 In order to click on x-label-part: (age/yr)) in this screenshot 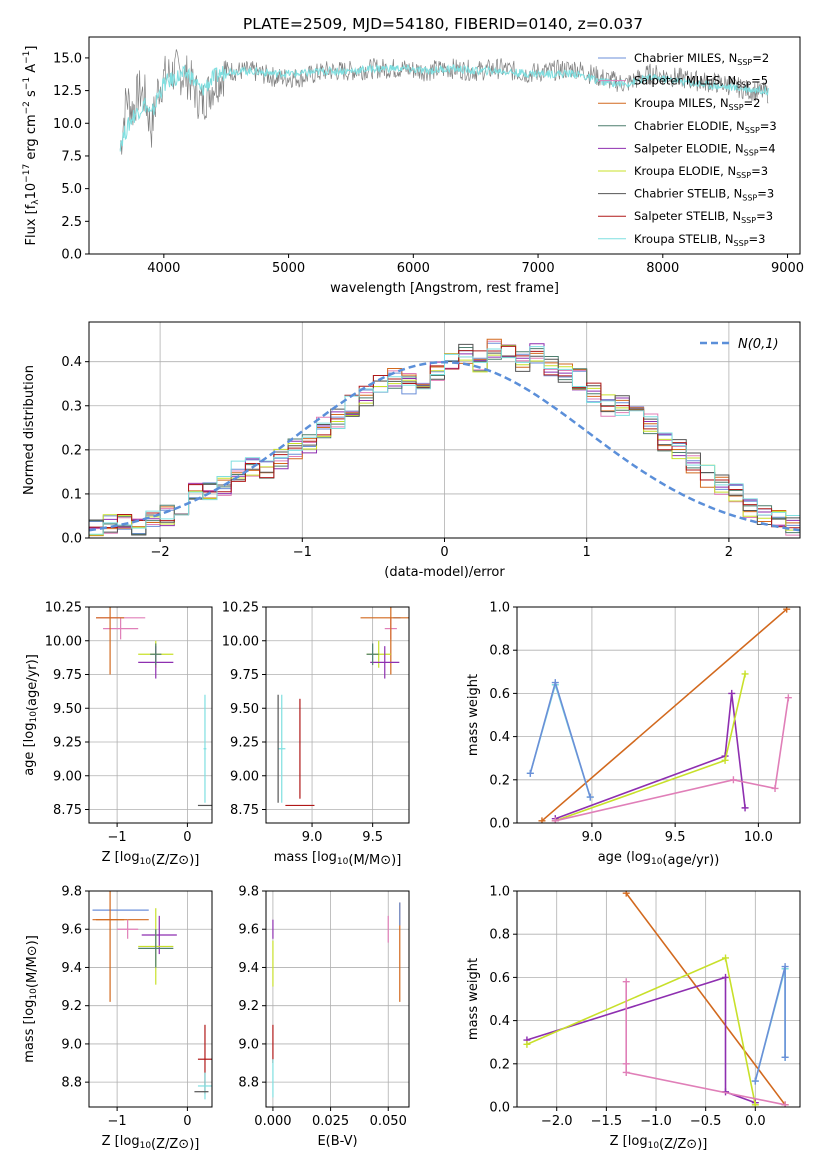, I will do `click(690, 860)`.